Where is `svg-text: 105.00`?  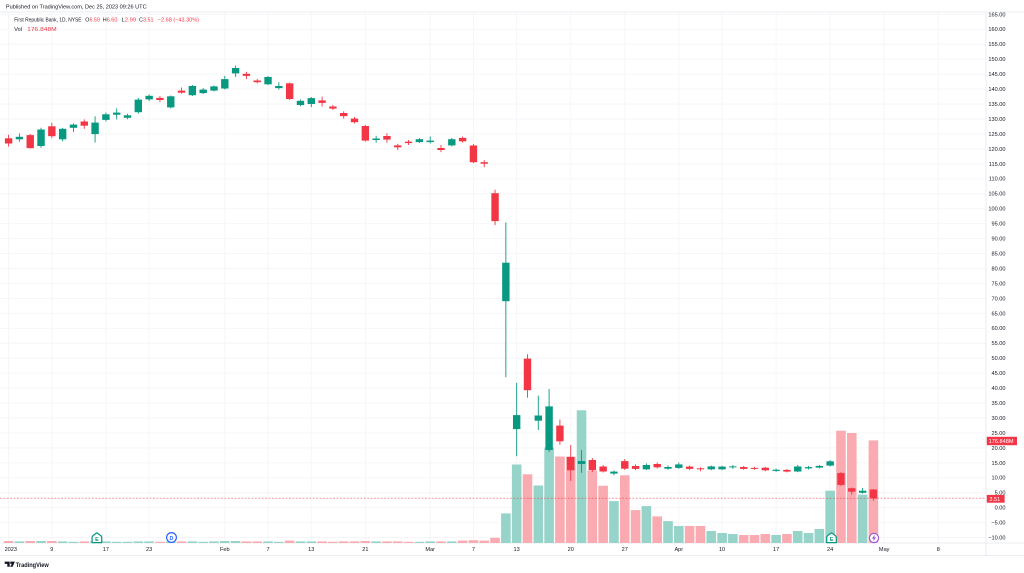
svg-text: 105.00 is located at coordinates (996, 195).